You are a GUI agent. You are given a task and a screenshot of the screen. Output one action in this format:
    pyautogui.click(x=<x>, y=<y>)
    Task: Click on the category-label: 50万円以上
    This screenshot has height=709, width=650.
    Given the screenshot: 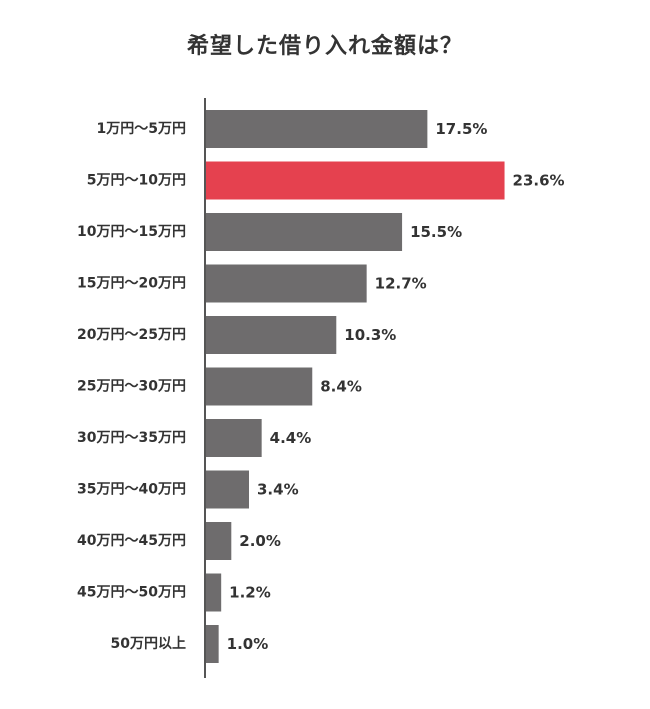 What is the action you would take?
    pyautogui.click(x=148, y=644)
    